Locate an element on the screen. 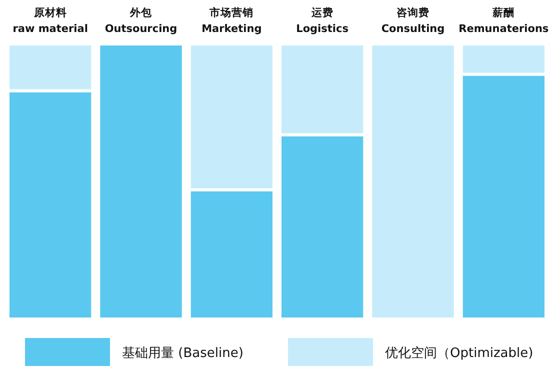 The height and width of the screenshot is (371, 554). x-tick-label: 运费 Logistics is located at coordinates (322, 20).